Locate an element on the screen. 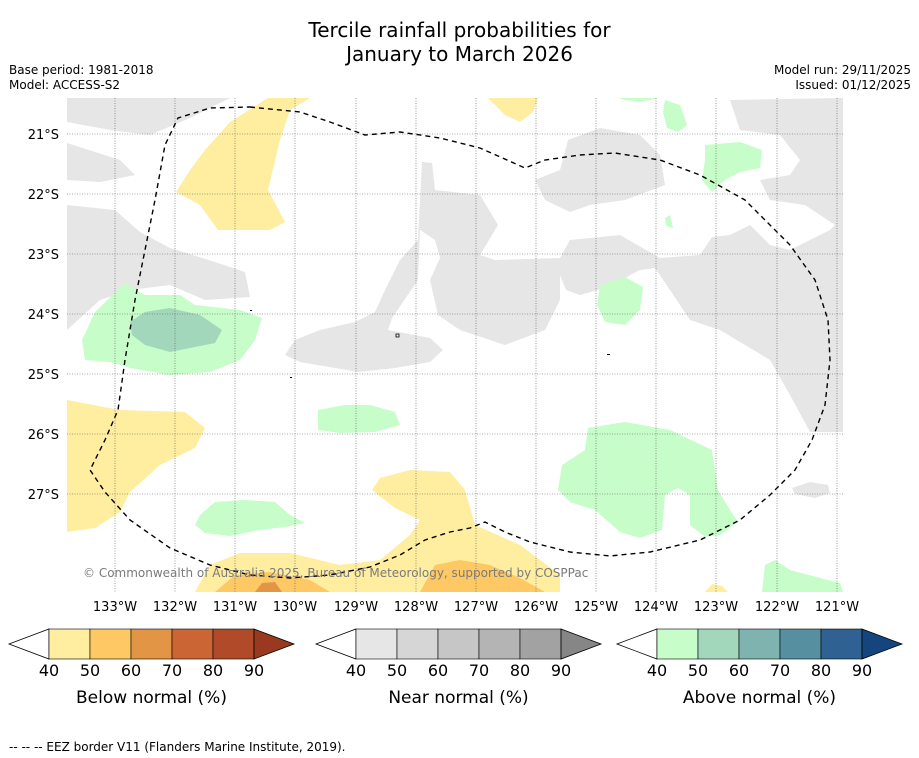 The width and height of the screenshot is (919, 758). title-line-1: Tercile rainfall probabilities for is located at coordinates (459, 30).